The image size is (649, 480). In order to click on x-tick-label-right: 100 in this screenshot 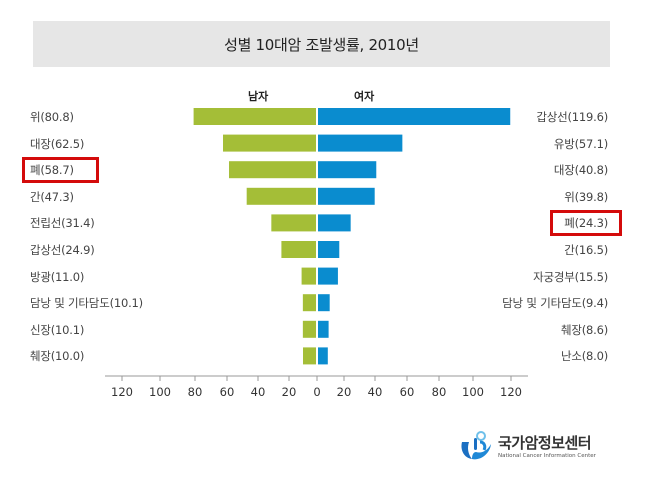, I will do `click(473, 392)`.